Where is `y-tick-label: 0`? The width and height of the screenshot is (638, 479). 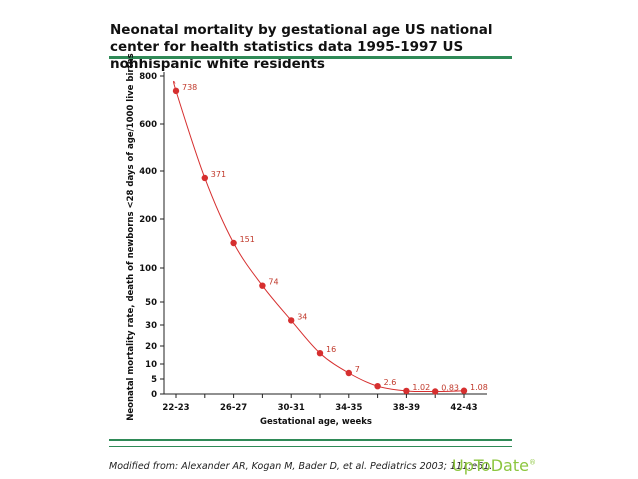 y-tick-label: 0 is located at coordinates (154, 395).